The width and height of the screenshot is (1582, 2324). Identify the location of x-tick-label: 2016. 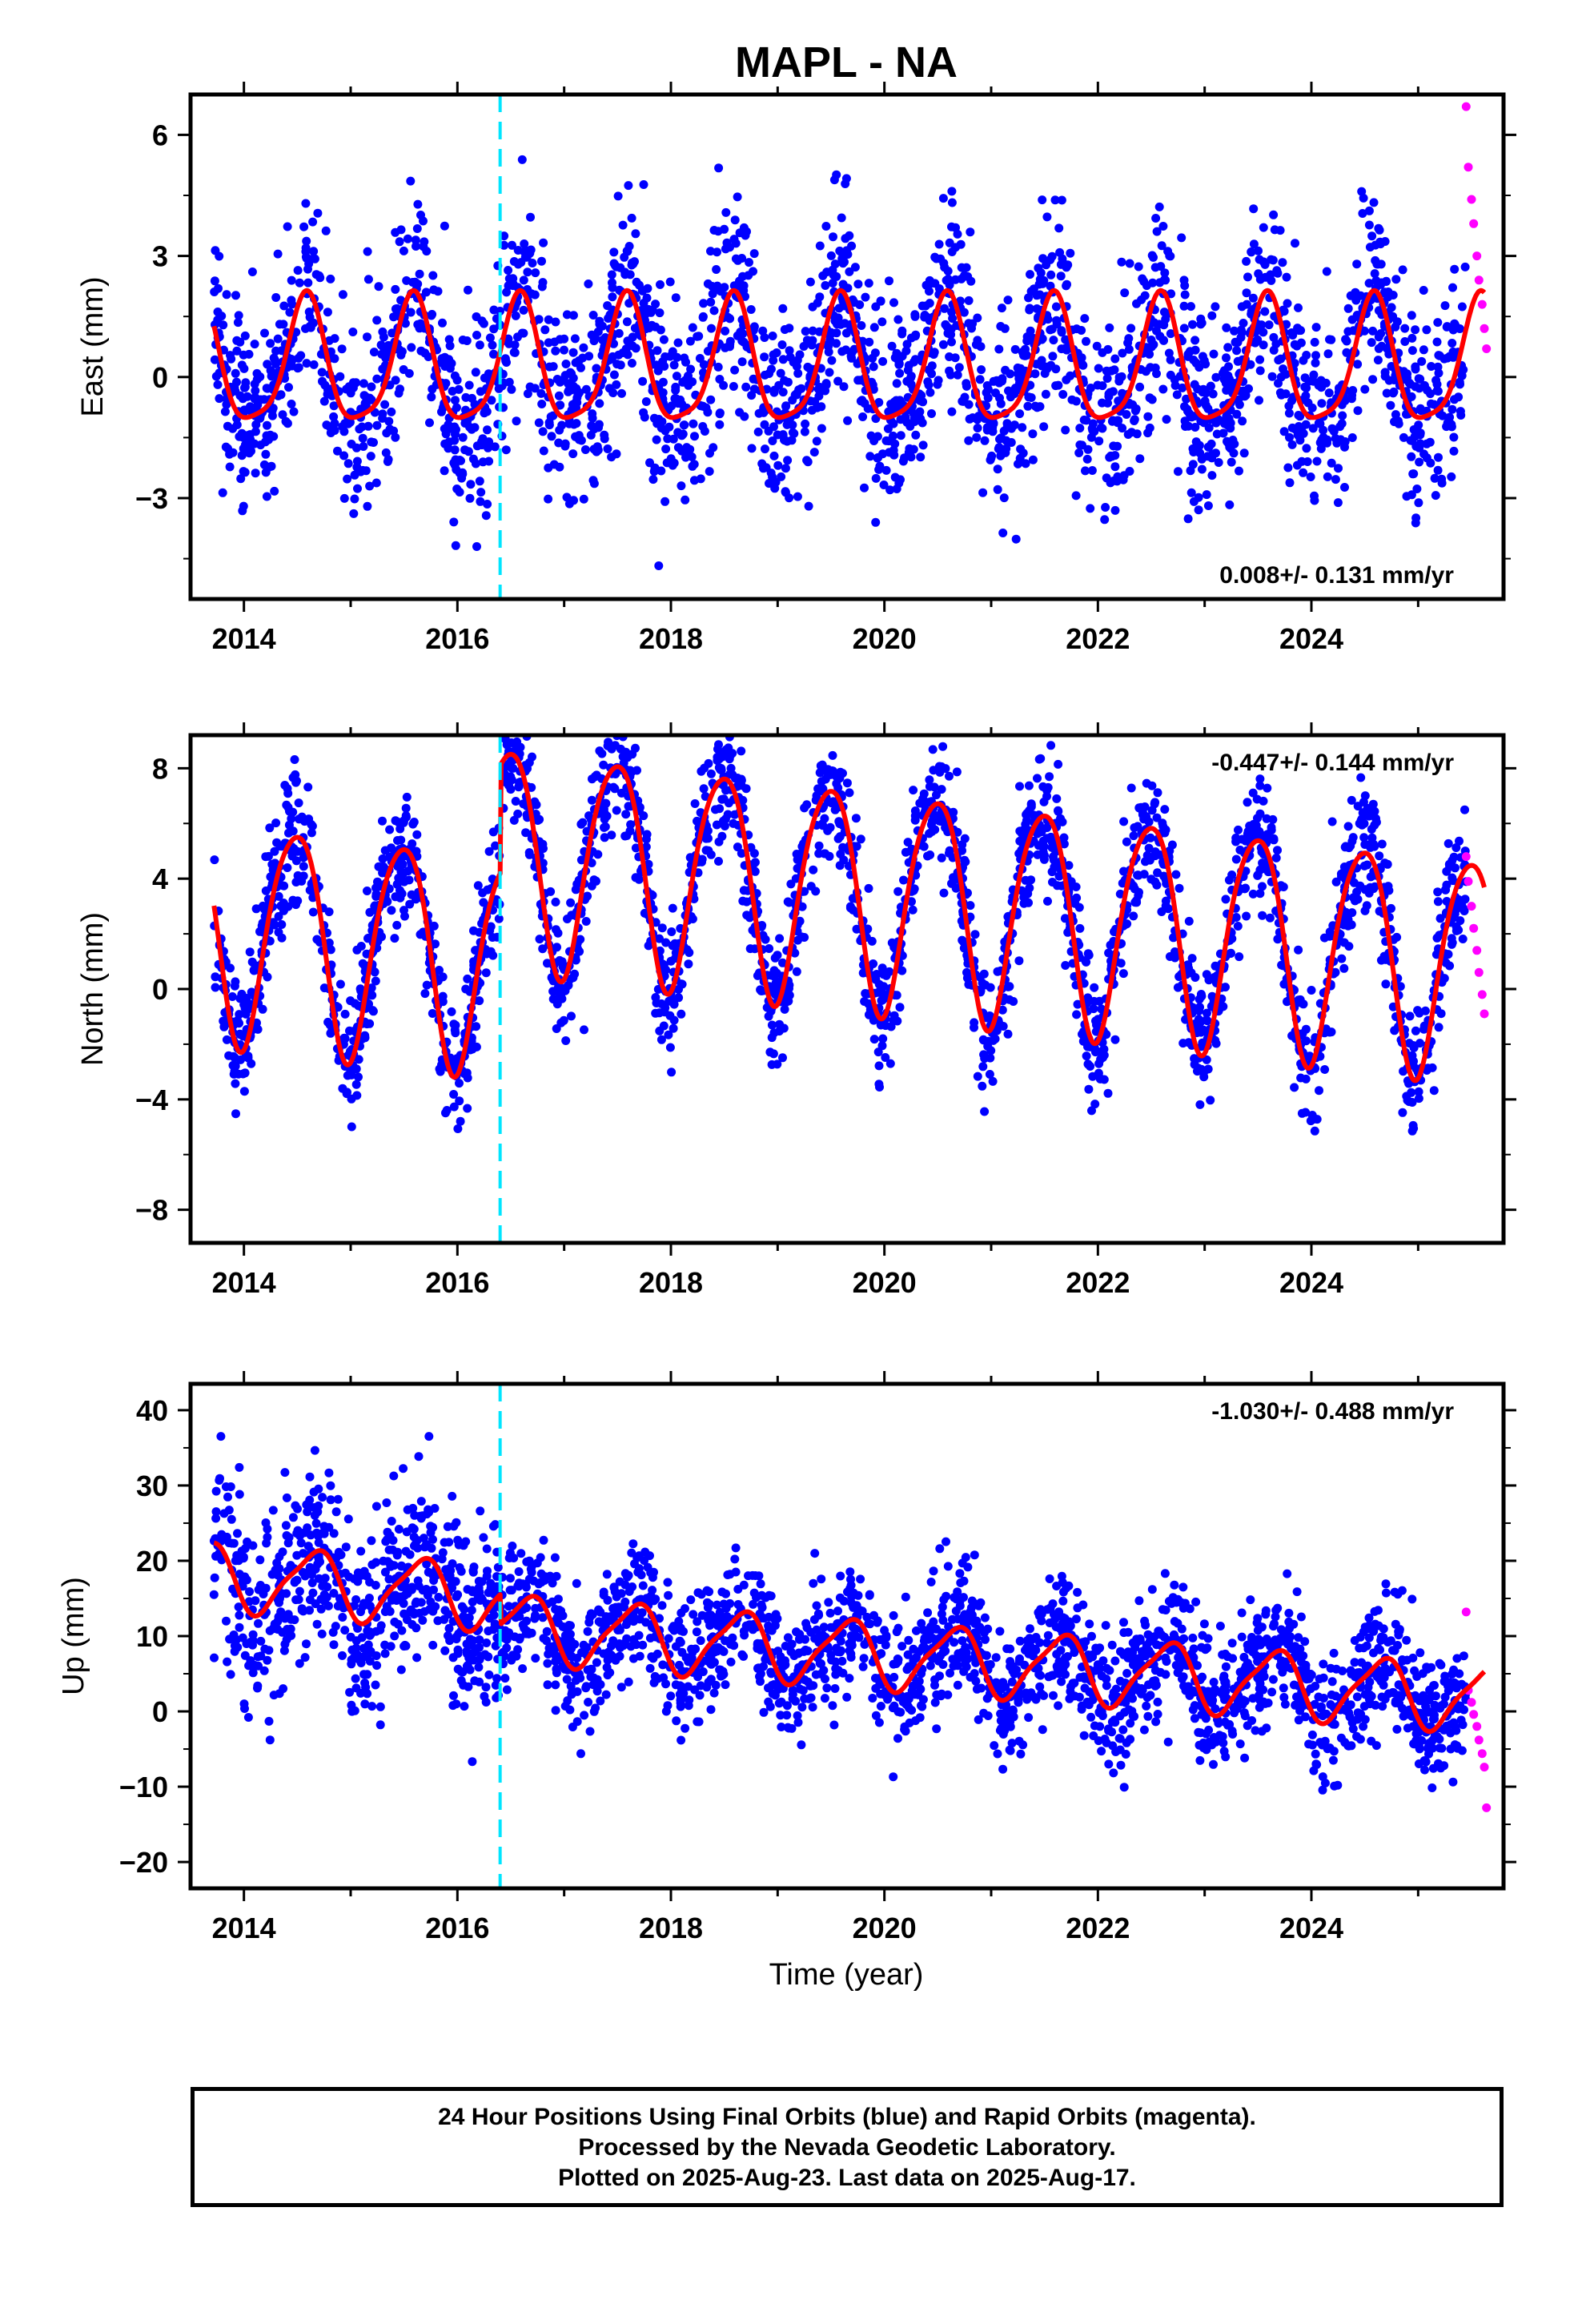
(457, 638).